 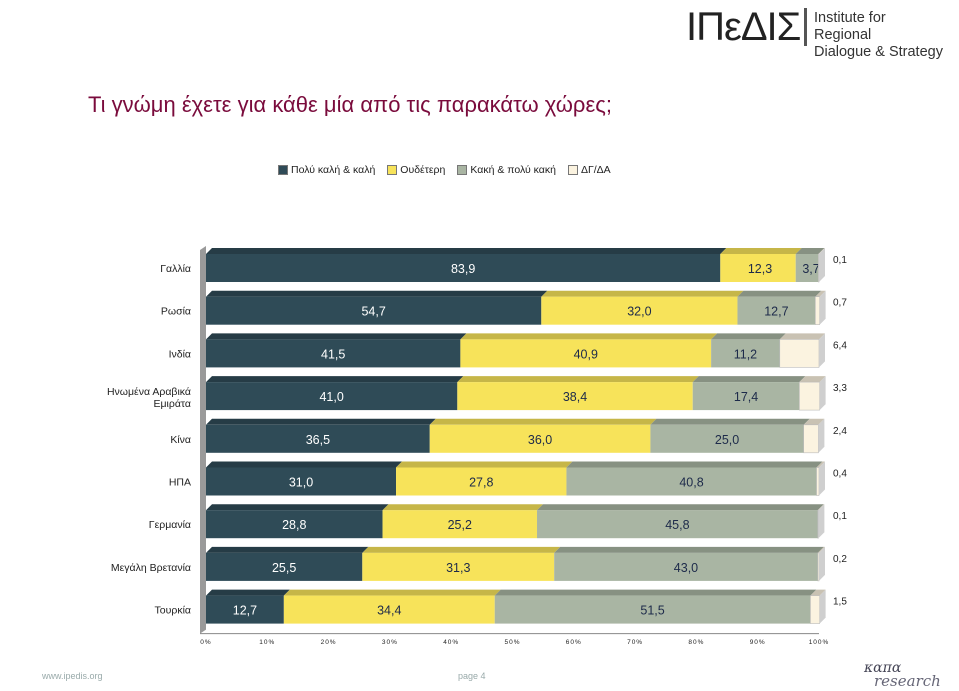 I want to click on data-label: 25,5, so click(x=284, y=568).